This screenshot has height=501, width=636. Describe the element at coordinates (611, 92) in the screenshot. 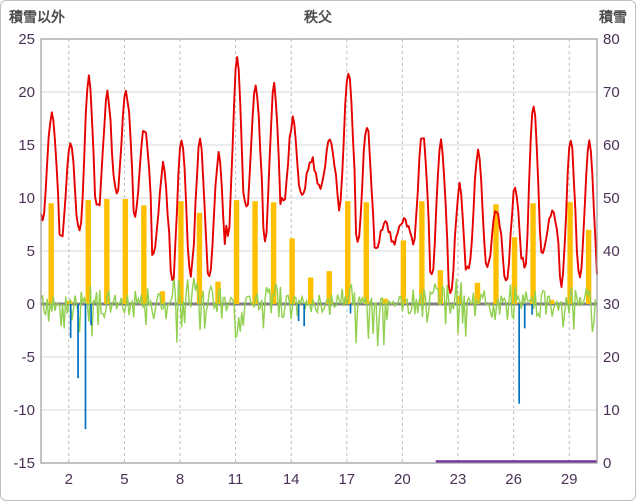

I see `y-right-tick-label: 70` at that location.